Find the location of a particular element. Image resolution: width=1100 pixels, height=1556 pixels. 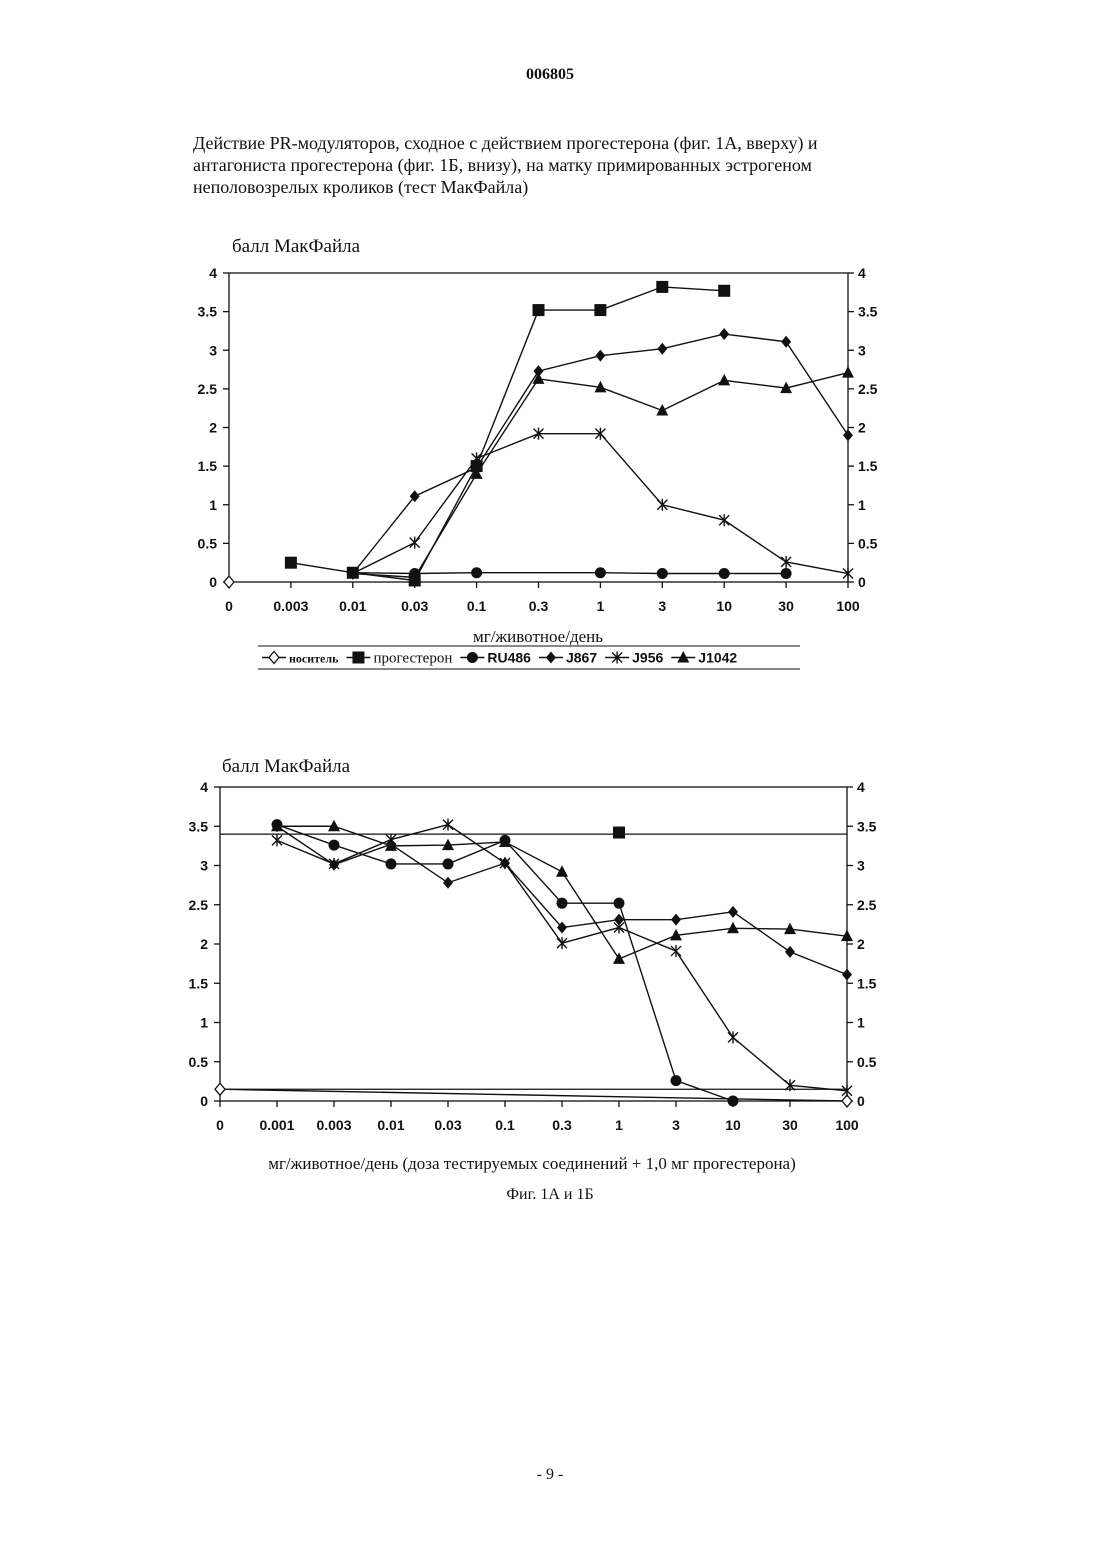

x-tick-label: 0.001 is located at coordinates (276, 1125).